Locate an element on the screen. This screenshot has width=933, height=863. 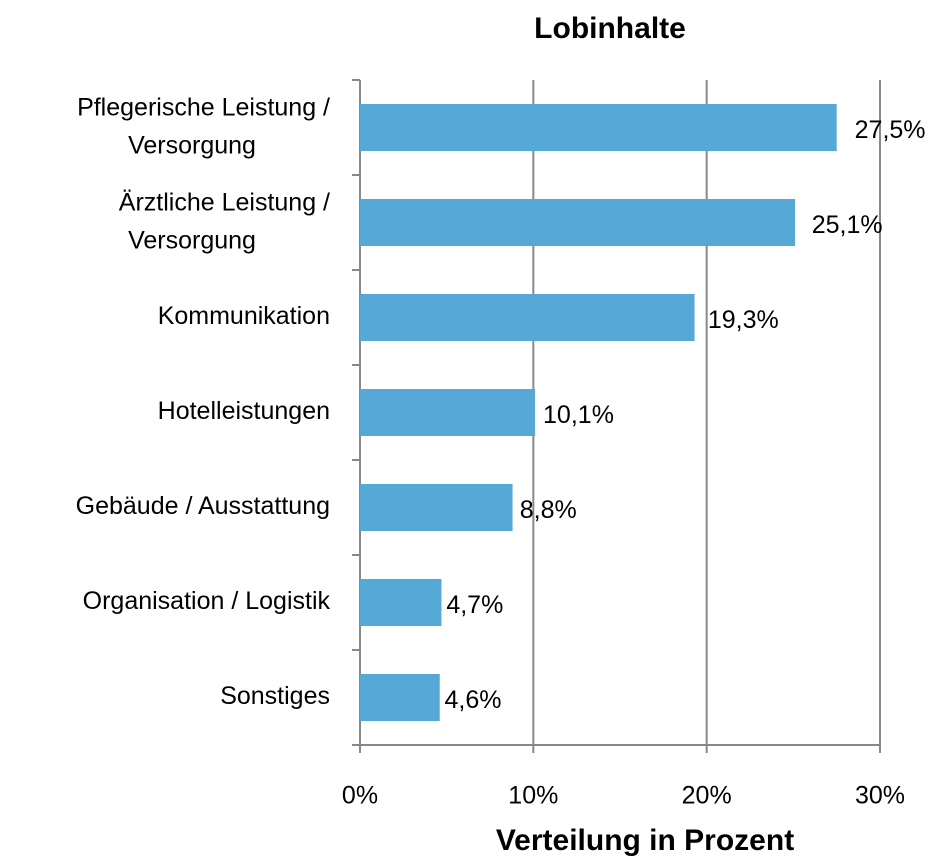
x-axis-label: Verteilung in Prozent is located at coordinates (645, 840).